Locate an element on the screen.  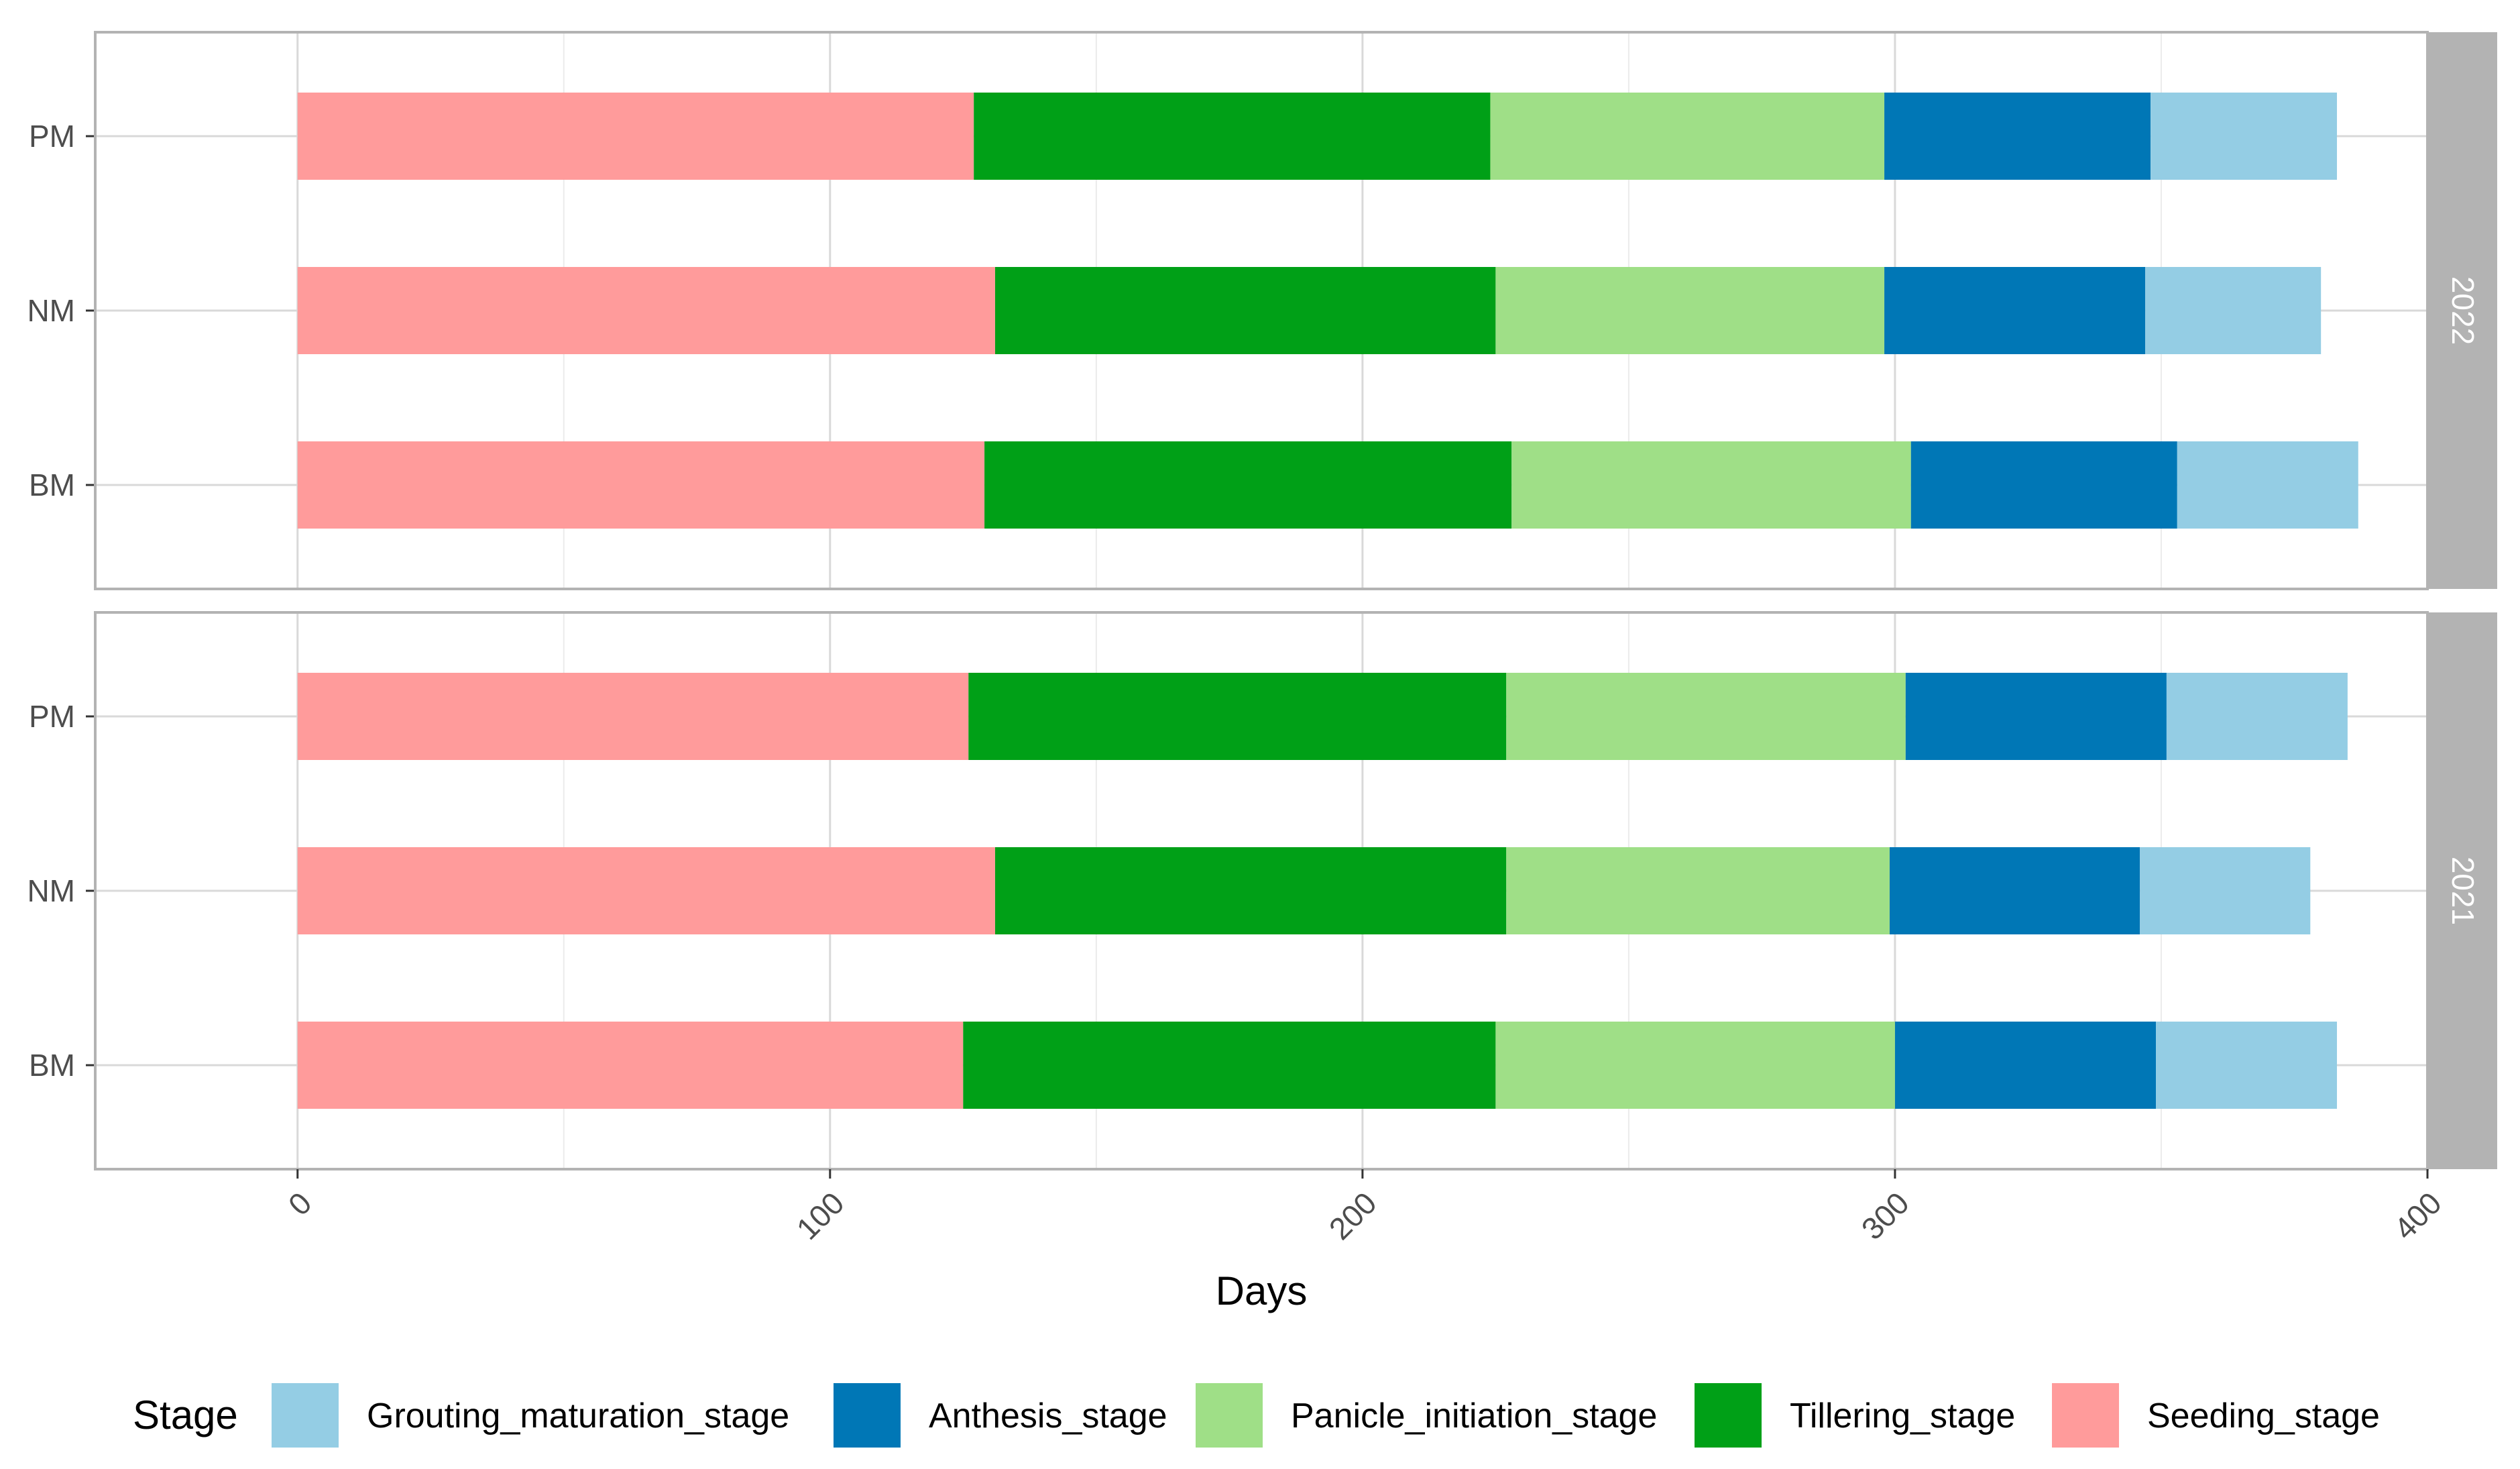
facet-strip-label: 2022 is located at coordinates (2463, 310).